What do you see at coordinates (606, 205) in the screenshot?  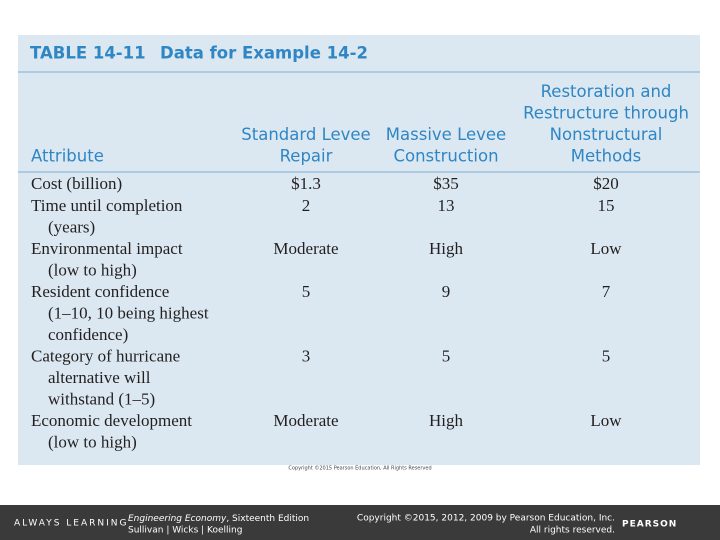 I see `cell: 15` at bounding box center [606, 205].